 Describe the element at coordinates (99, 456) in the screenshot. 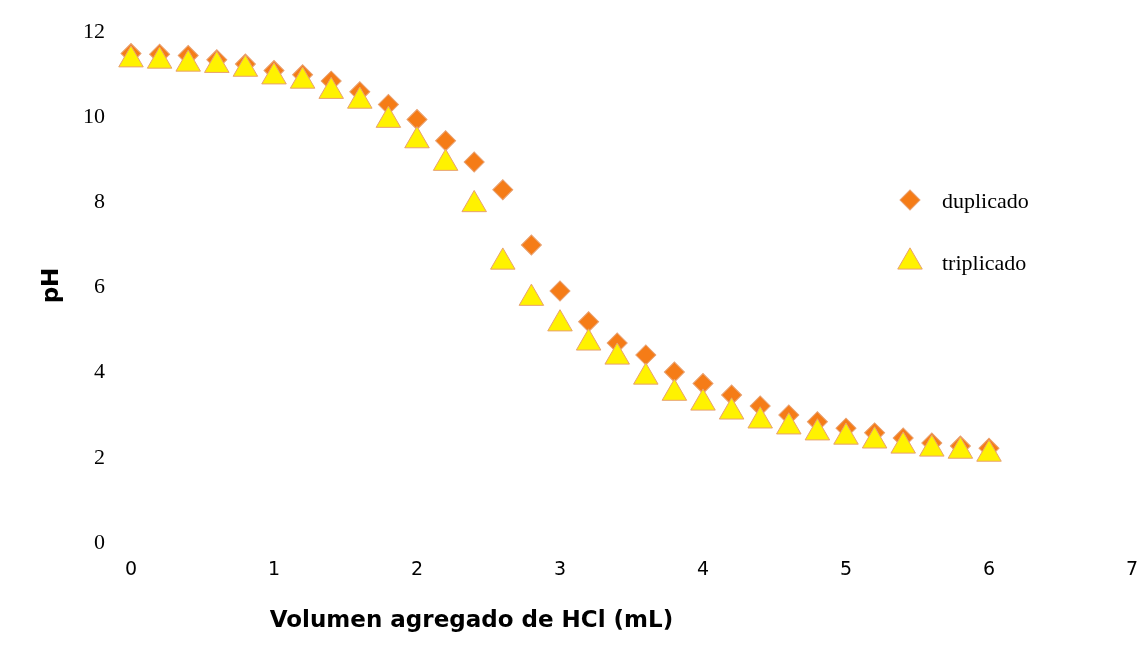

I see `y-tick-label: 2` at that location.